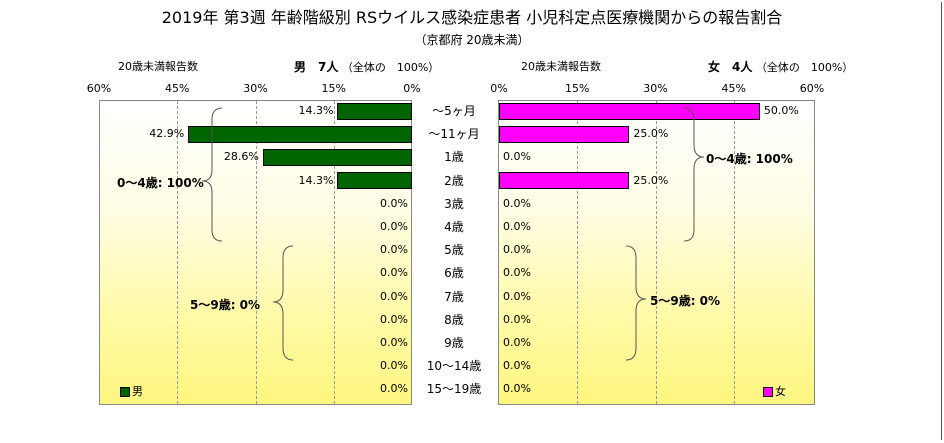  I want to click on female-x-tick-label: 0%, so click(499, 88).